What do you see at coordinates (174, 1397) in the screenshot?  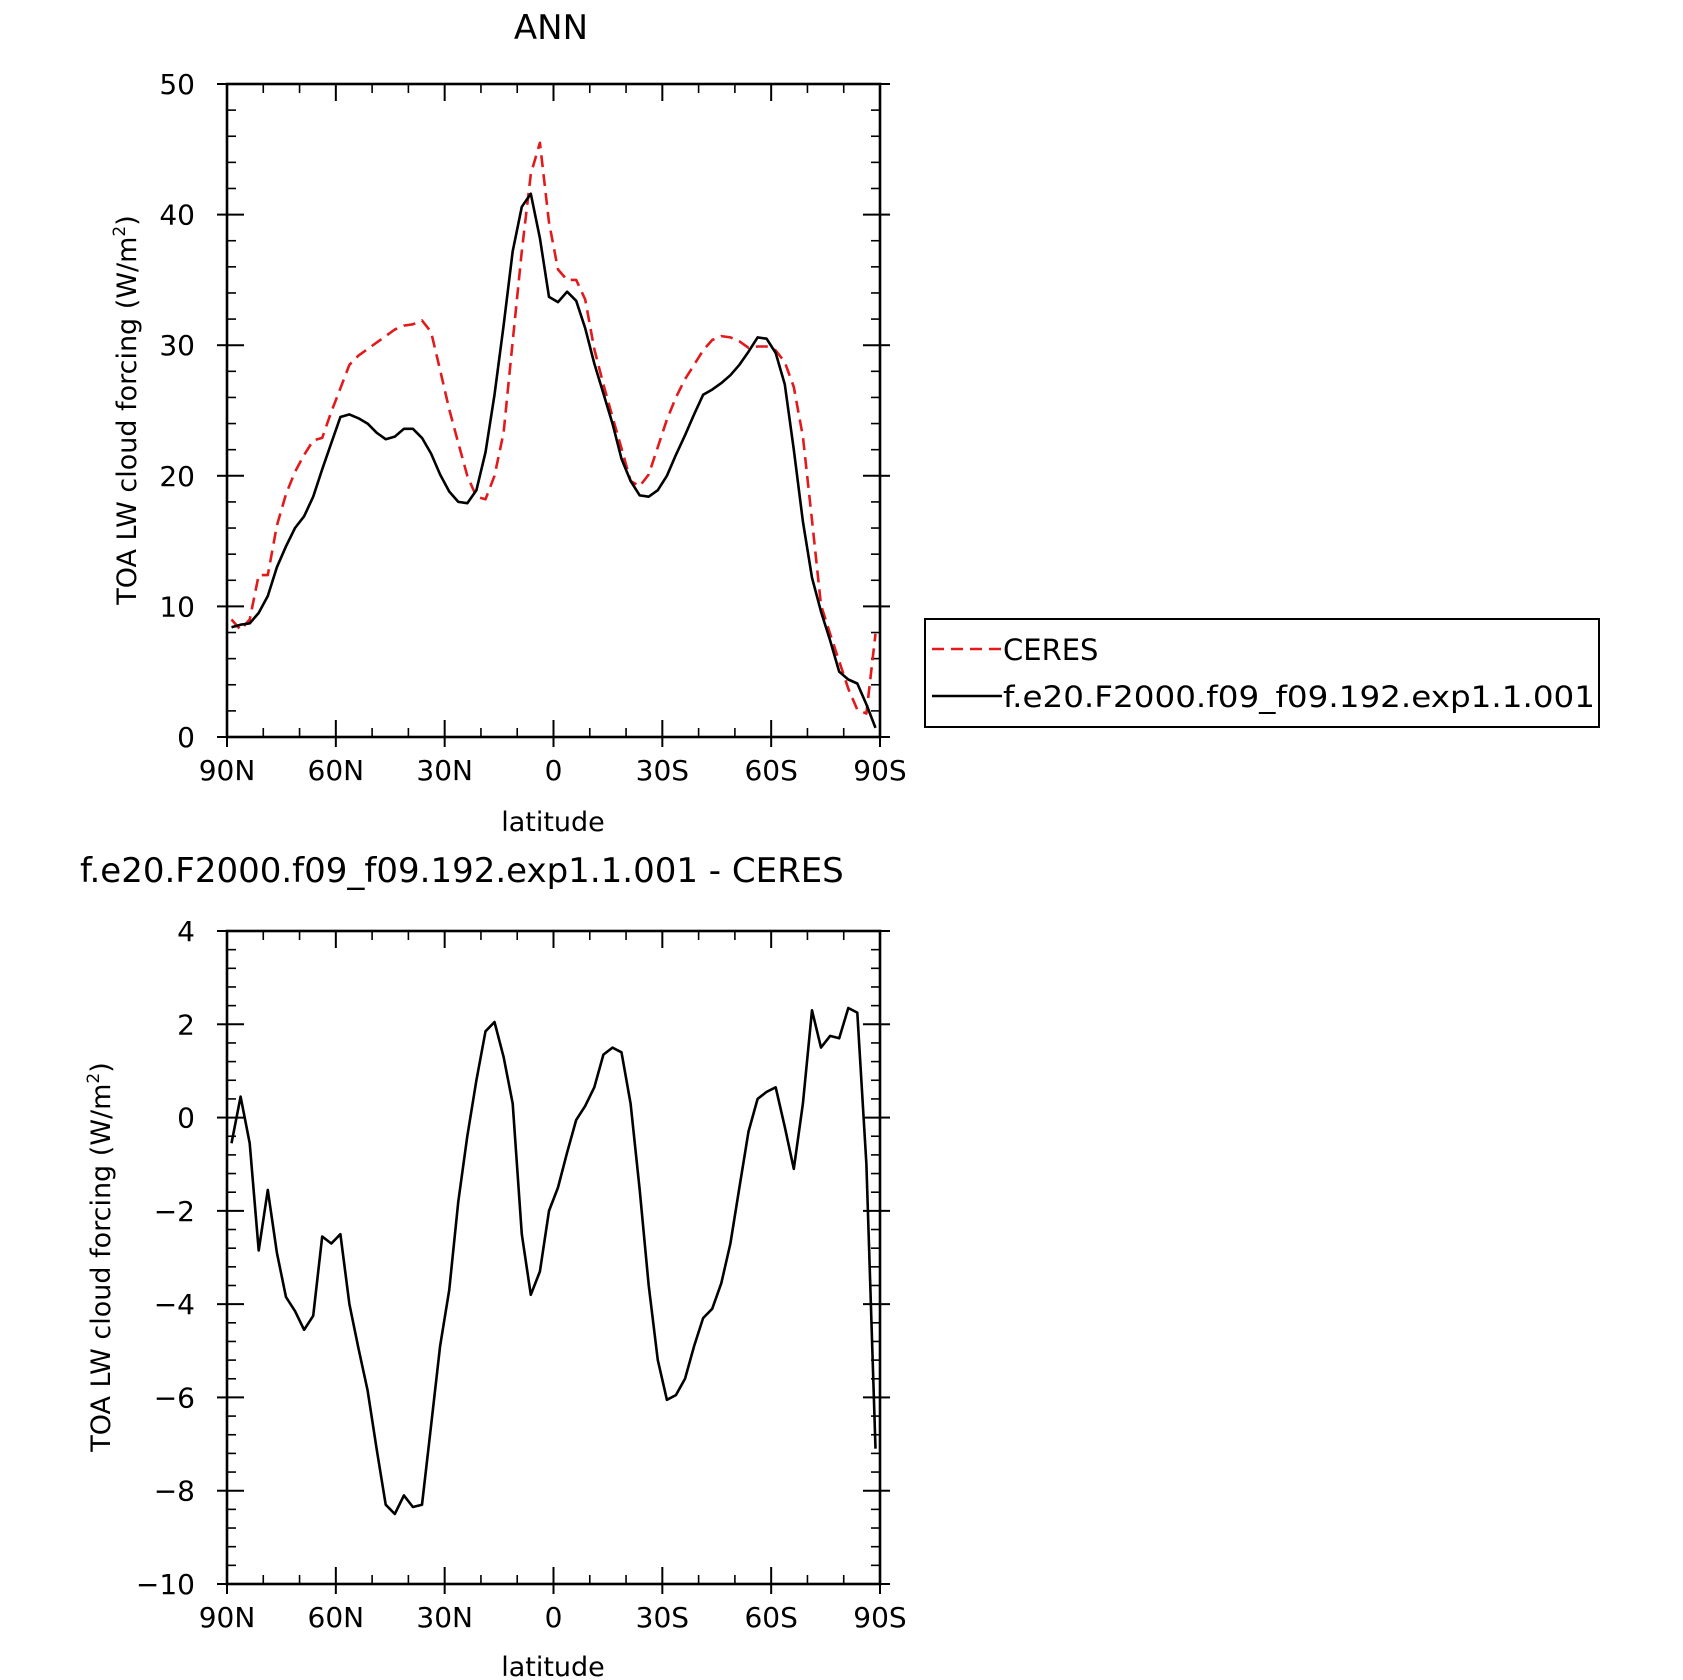 I see `bottom-y-tick-label: −6` at bounding box center [174, 1397].